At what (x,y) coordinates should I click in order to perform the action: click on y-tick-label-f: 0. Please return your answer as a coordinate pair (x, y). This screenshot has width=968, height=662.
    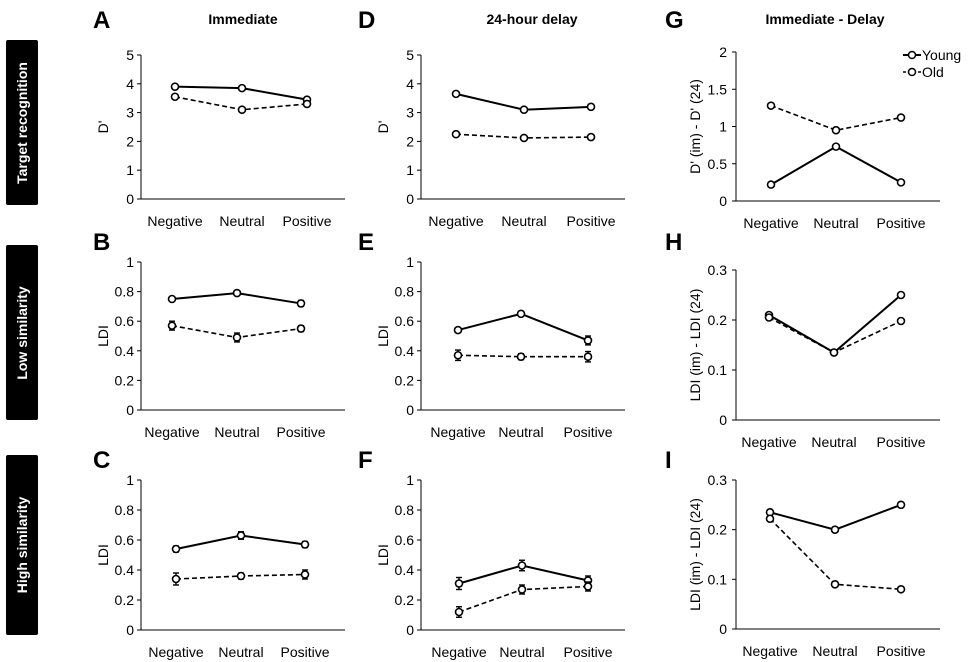
    Looking at the image, I should click on (410, 630).